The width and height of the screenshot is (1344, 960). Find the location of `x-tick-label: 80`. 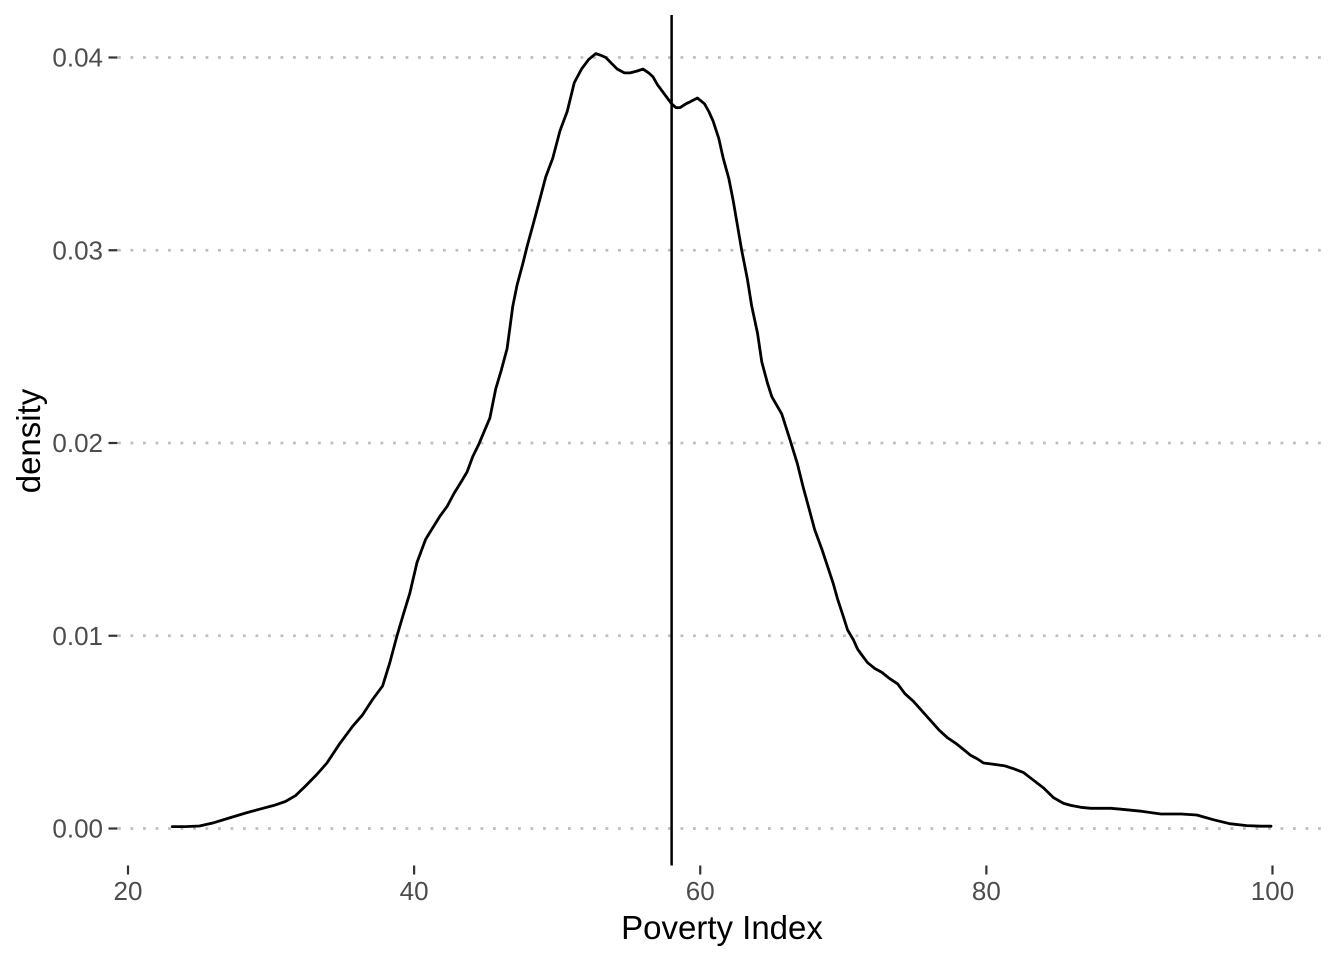

x-tick-label: 80 is located at coordinates (986, 891).